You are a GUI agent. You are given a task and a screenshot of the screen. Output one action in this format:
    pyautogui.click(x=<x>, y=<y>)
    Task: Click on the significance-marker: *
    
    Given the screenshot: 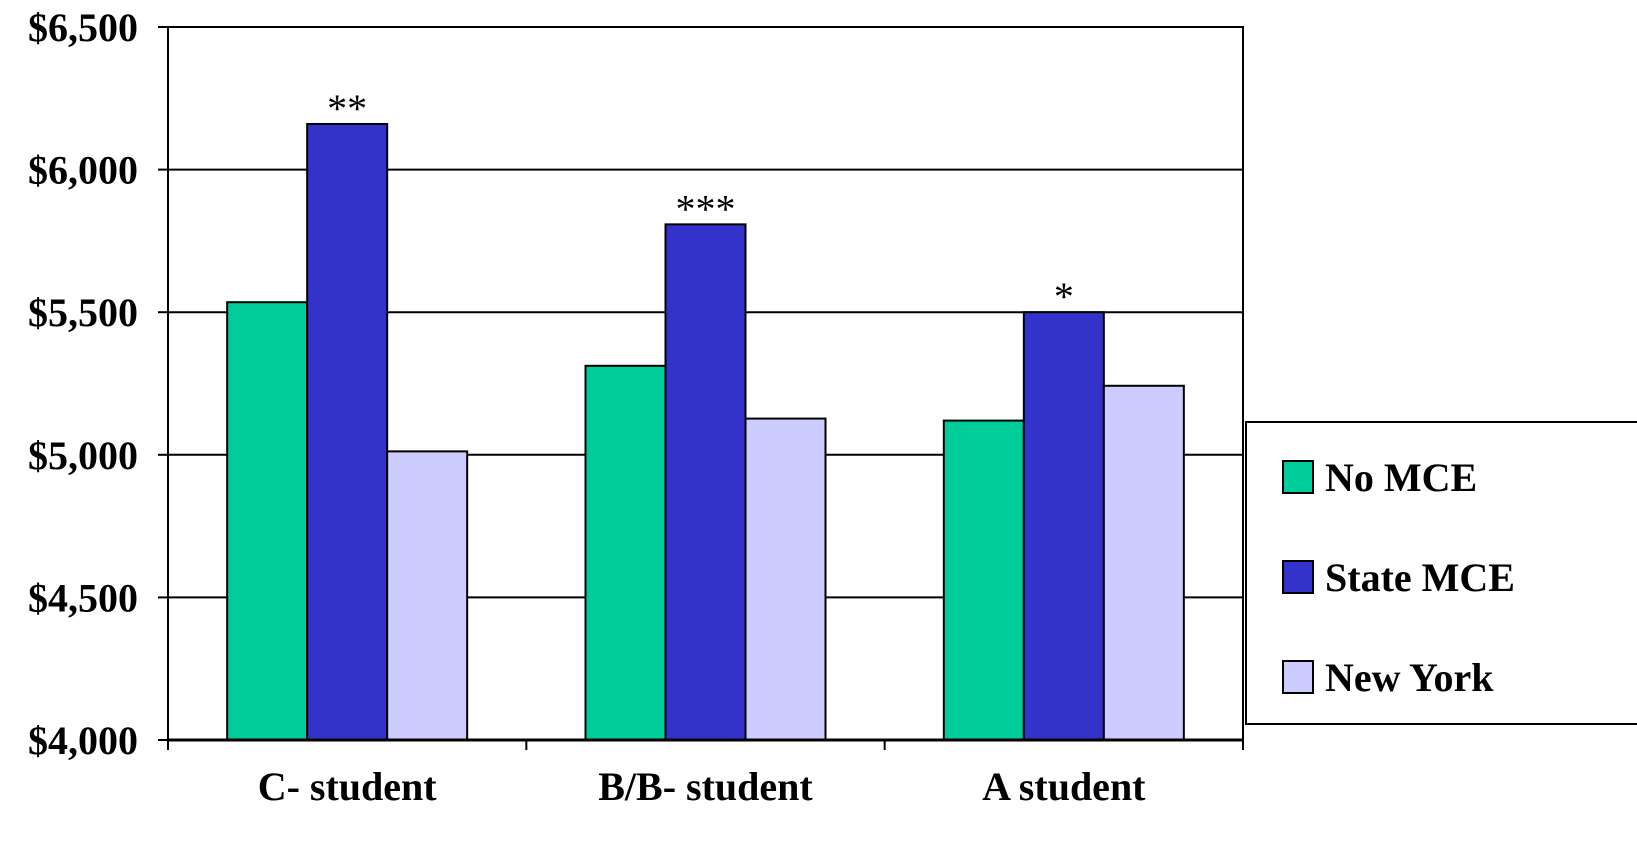 What is the action you would take?
    pyautogui.click(x=1064, y=296)
    